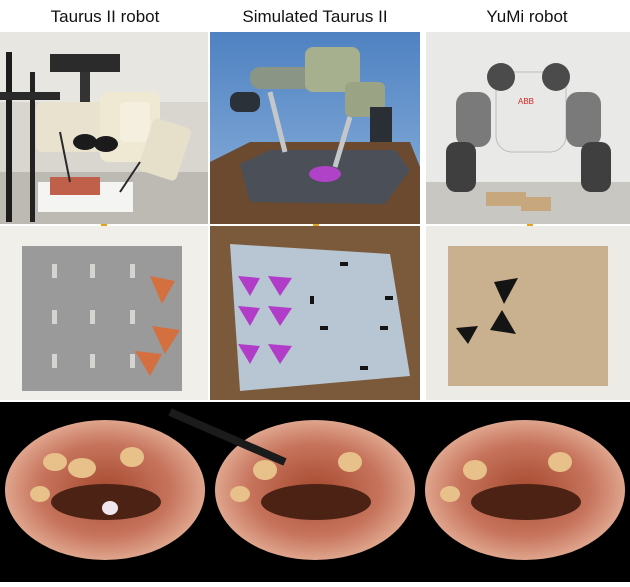 The image size is (630, 587). I want to click on column-title-taurus: Taurus II robot, so click(105, 16).